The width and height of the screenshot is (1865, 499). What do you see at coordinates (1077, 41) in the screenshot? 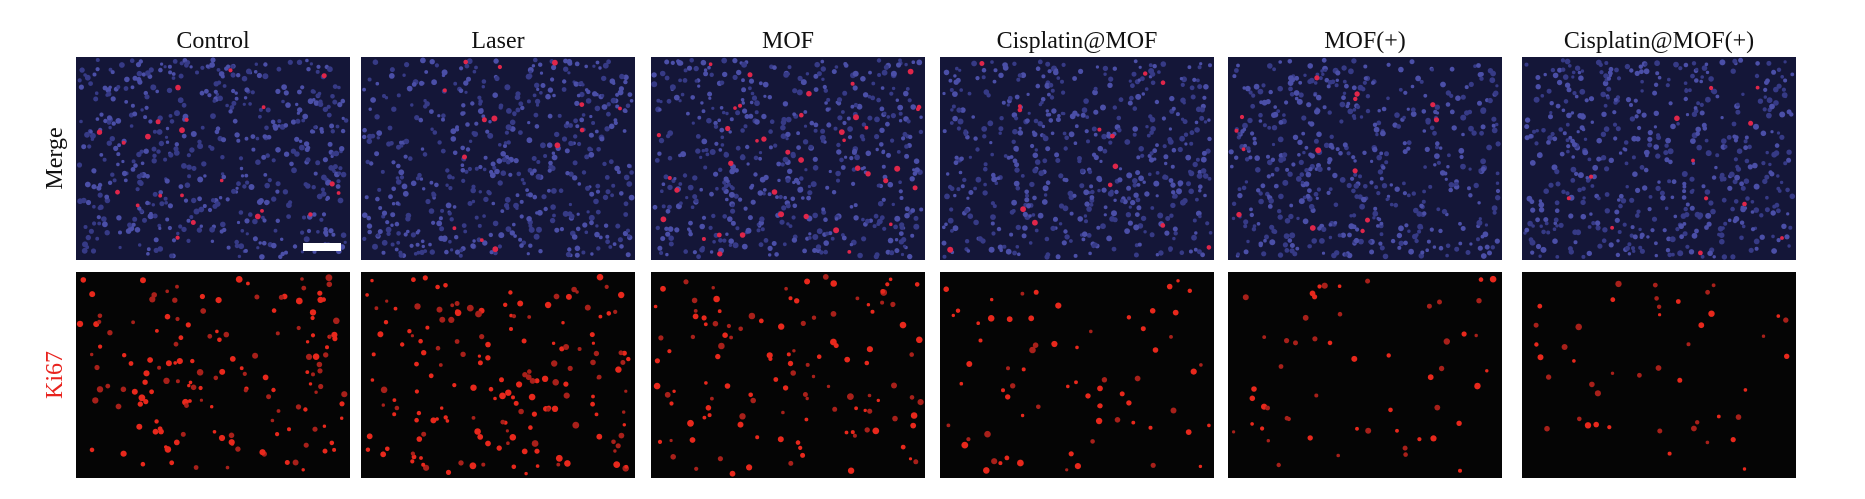
I see `column-label: Cisplatin@MOF` at bounding box center [1077, 41].